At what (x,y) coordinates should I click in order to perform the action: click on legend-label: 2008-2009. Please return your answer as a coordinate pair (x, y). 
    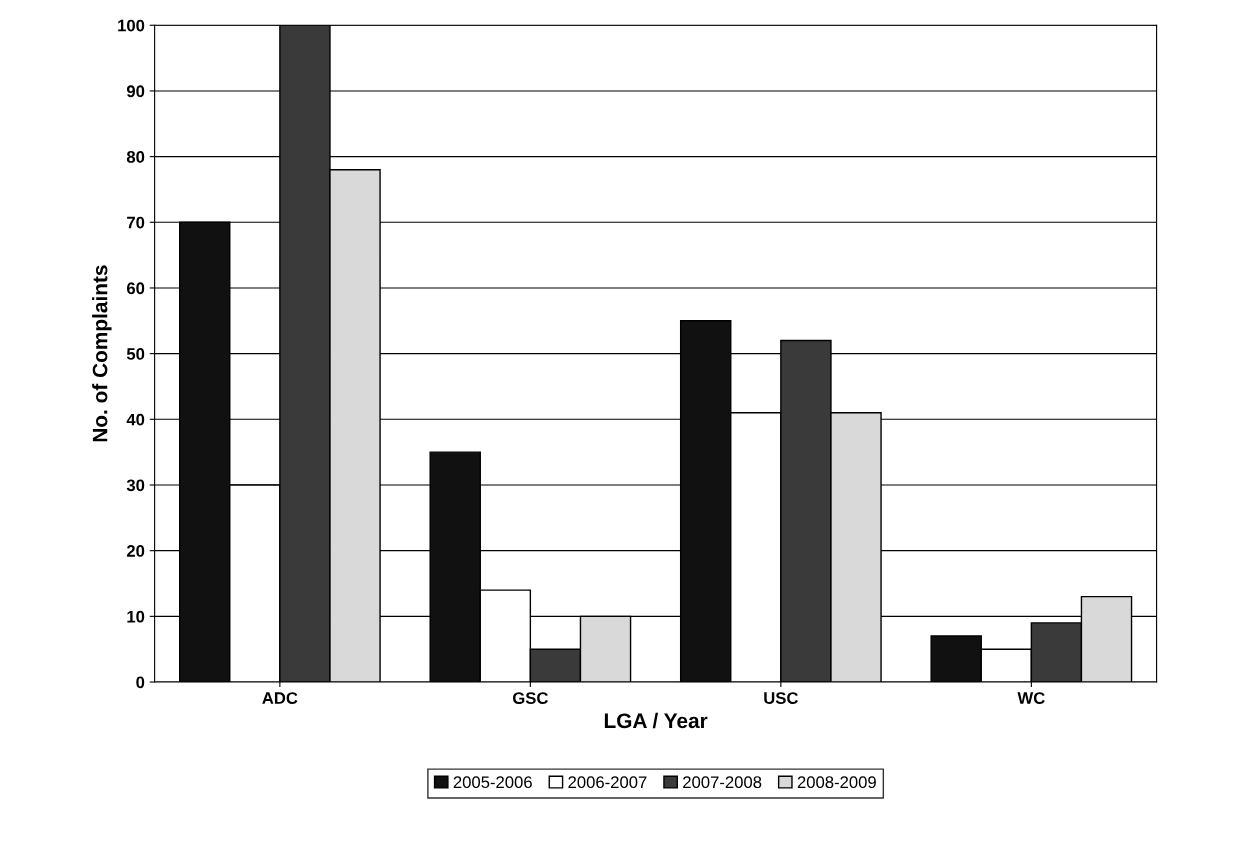
    Looking at the image, I should click on (836, 782).